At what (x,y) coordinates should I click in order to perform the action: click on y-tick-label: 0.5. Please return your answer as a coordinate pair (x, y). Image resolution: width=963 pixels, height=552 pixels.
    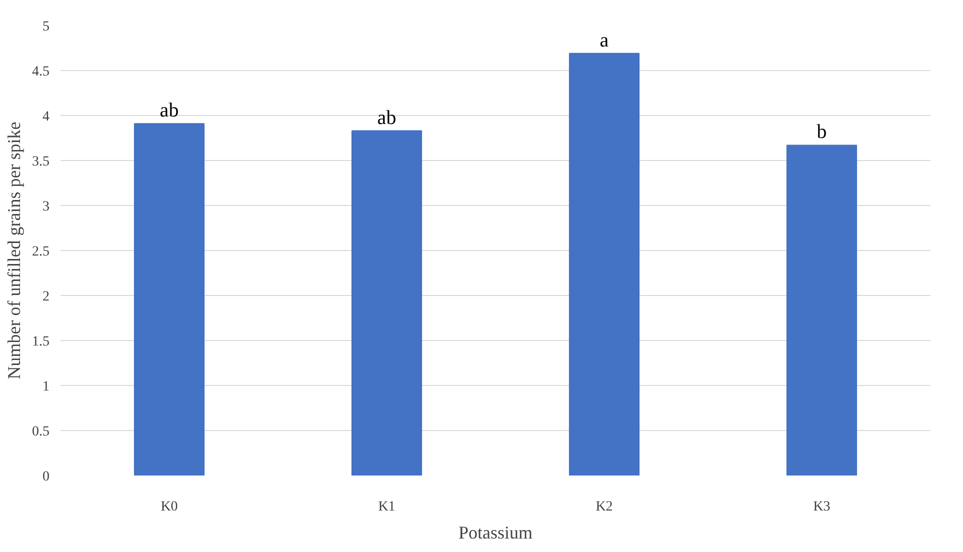
    Looking at the image, I should click on (41, 432).